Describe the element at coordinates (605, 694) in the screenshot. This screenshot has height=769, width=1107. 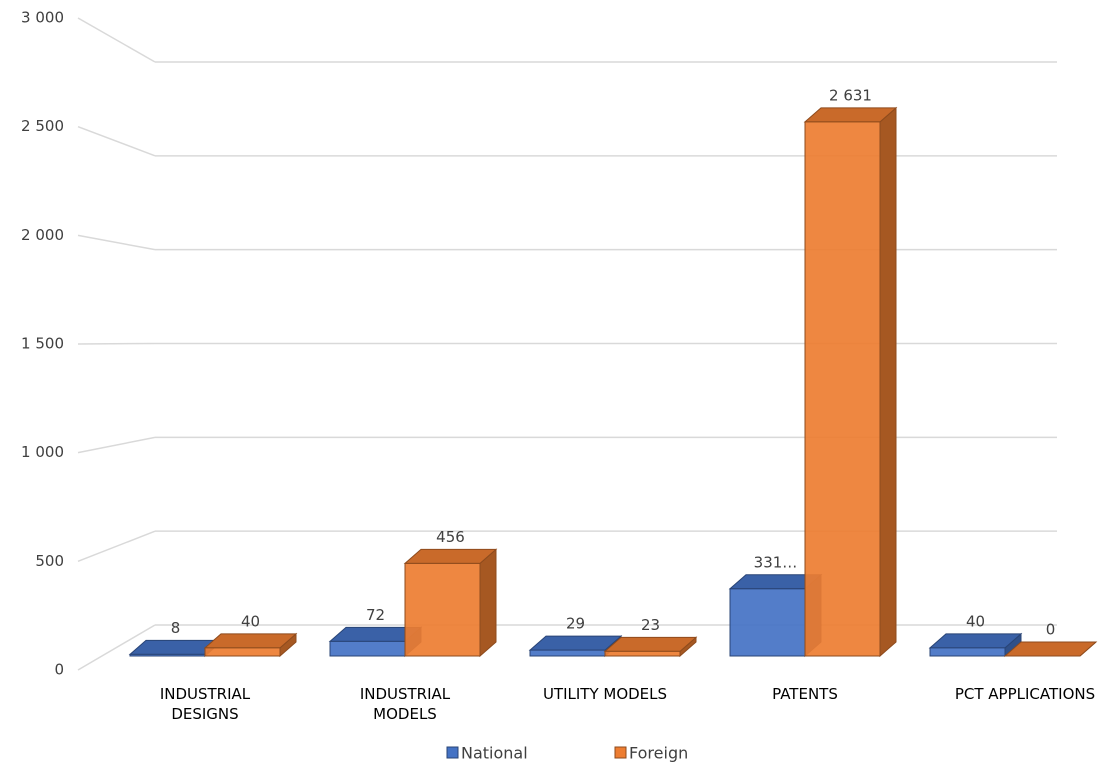
I see `x-tick-label: UTILITY MODELS` at that location.